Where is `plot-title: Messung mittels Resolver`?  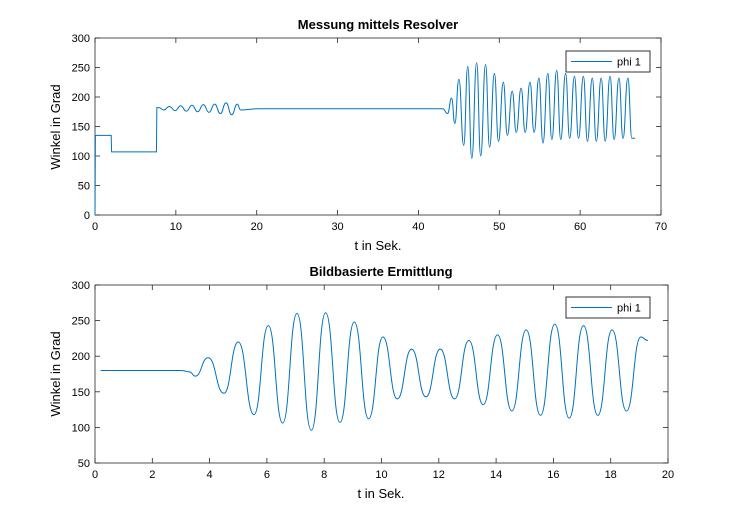 plot-title: Messung mittels Resolver is located at coordinates (378, 24).